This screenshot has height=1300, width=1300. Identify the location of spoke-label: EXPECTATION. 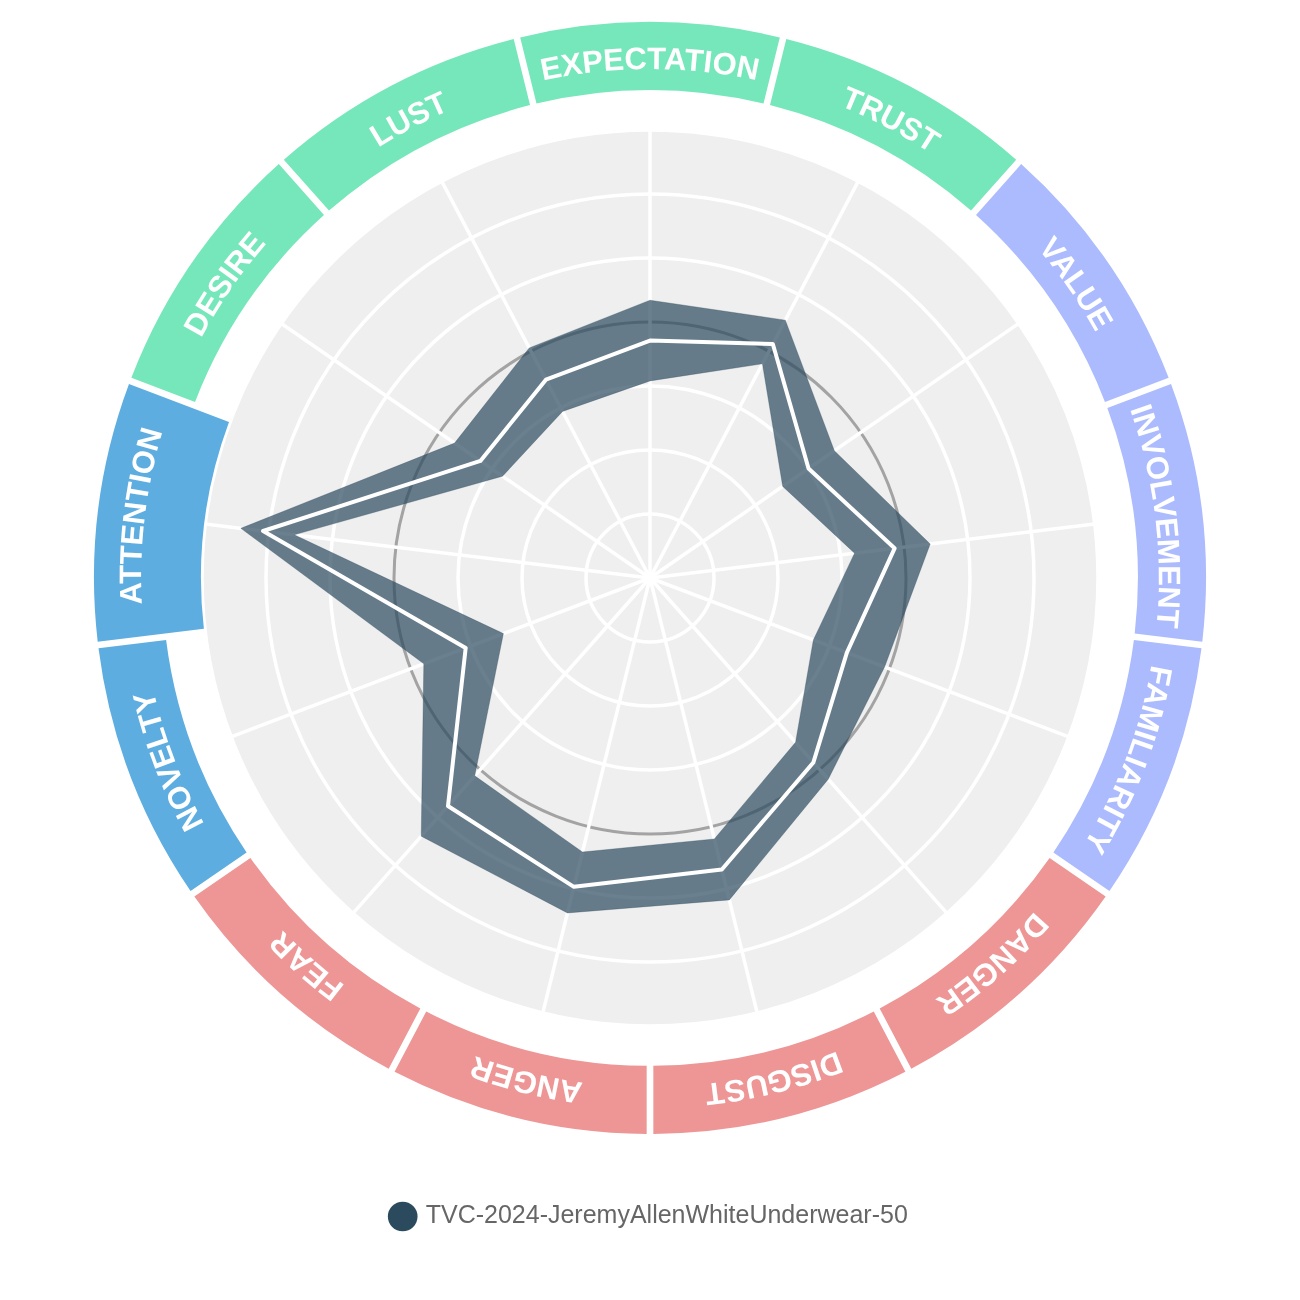
(650, 64).